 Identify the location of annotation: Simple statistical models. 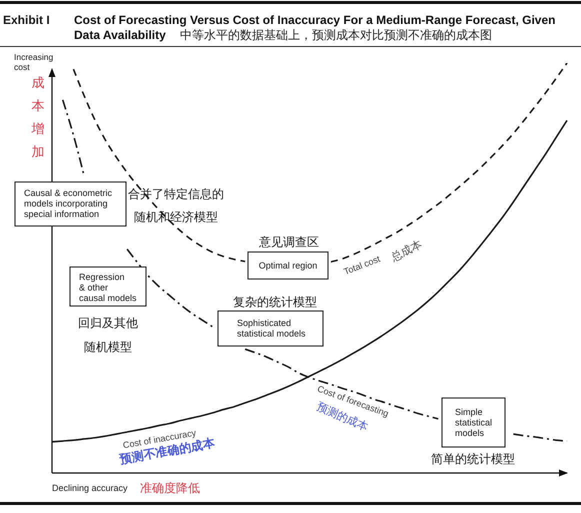
(473, 422).